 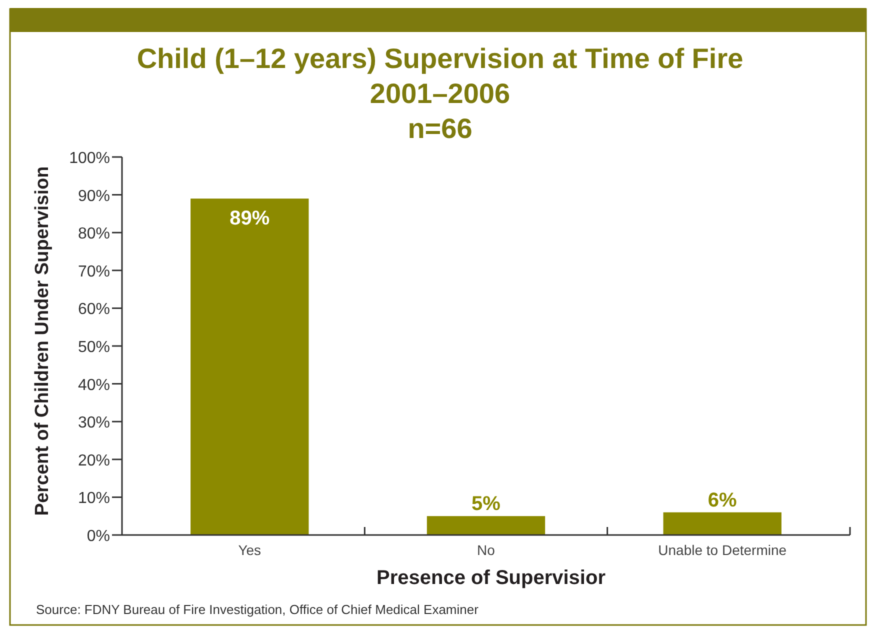 What do you see at coordinates (94, 309) in the screenshot?
I see `y-tick-label: 60%` at bounding box center [94, 309].